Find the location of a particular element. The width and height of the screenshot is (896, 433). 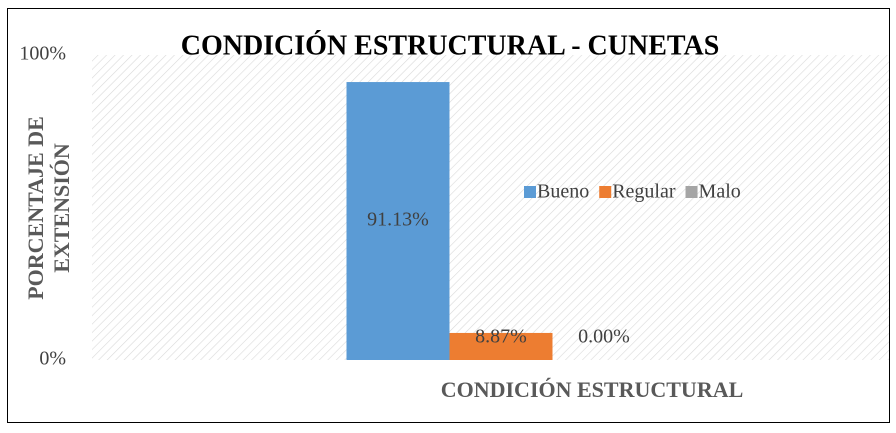

legend-label: Malo is located at coordinates (720, 192).